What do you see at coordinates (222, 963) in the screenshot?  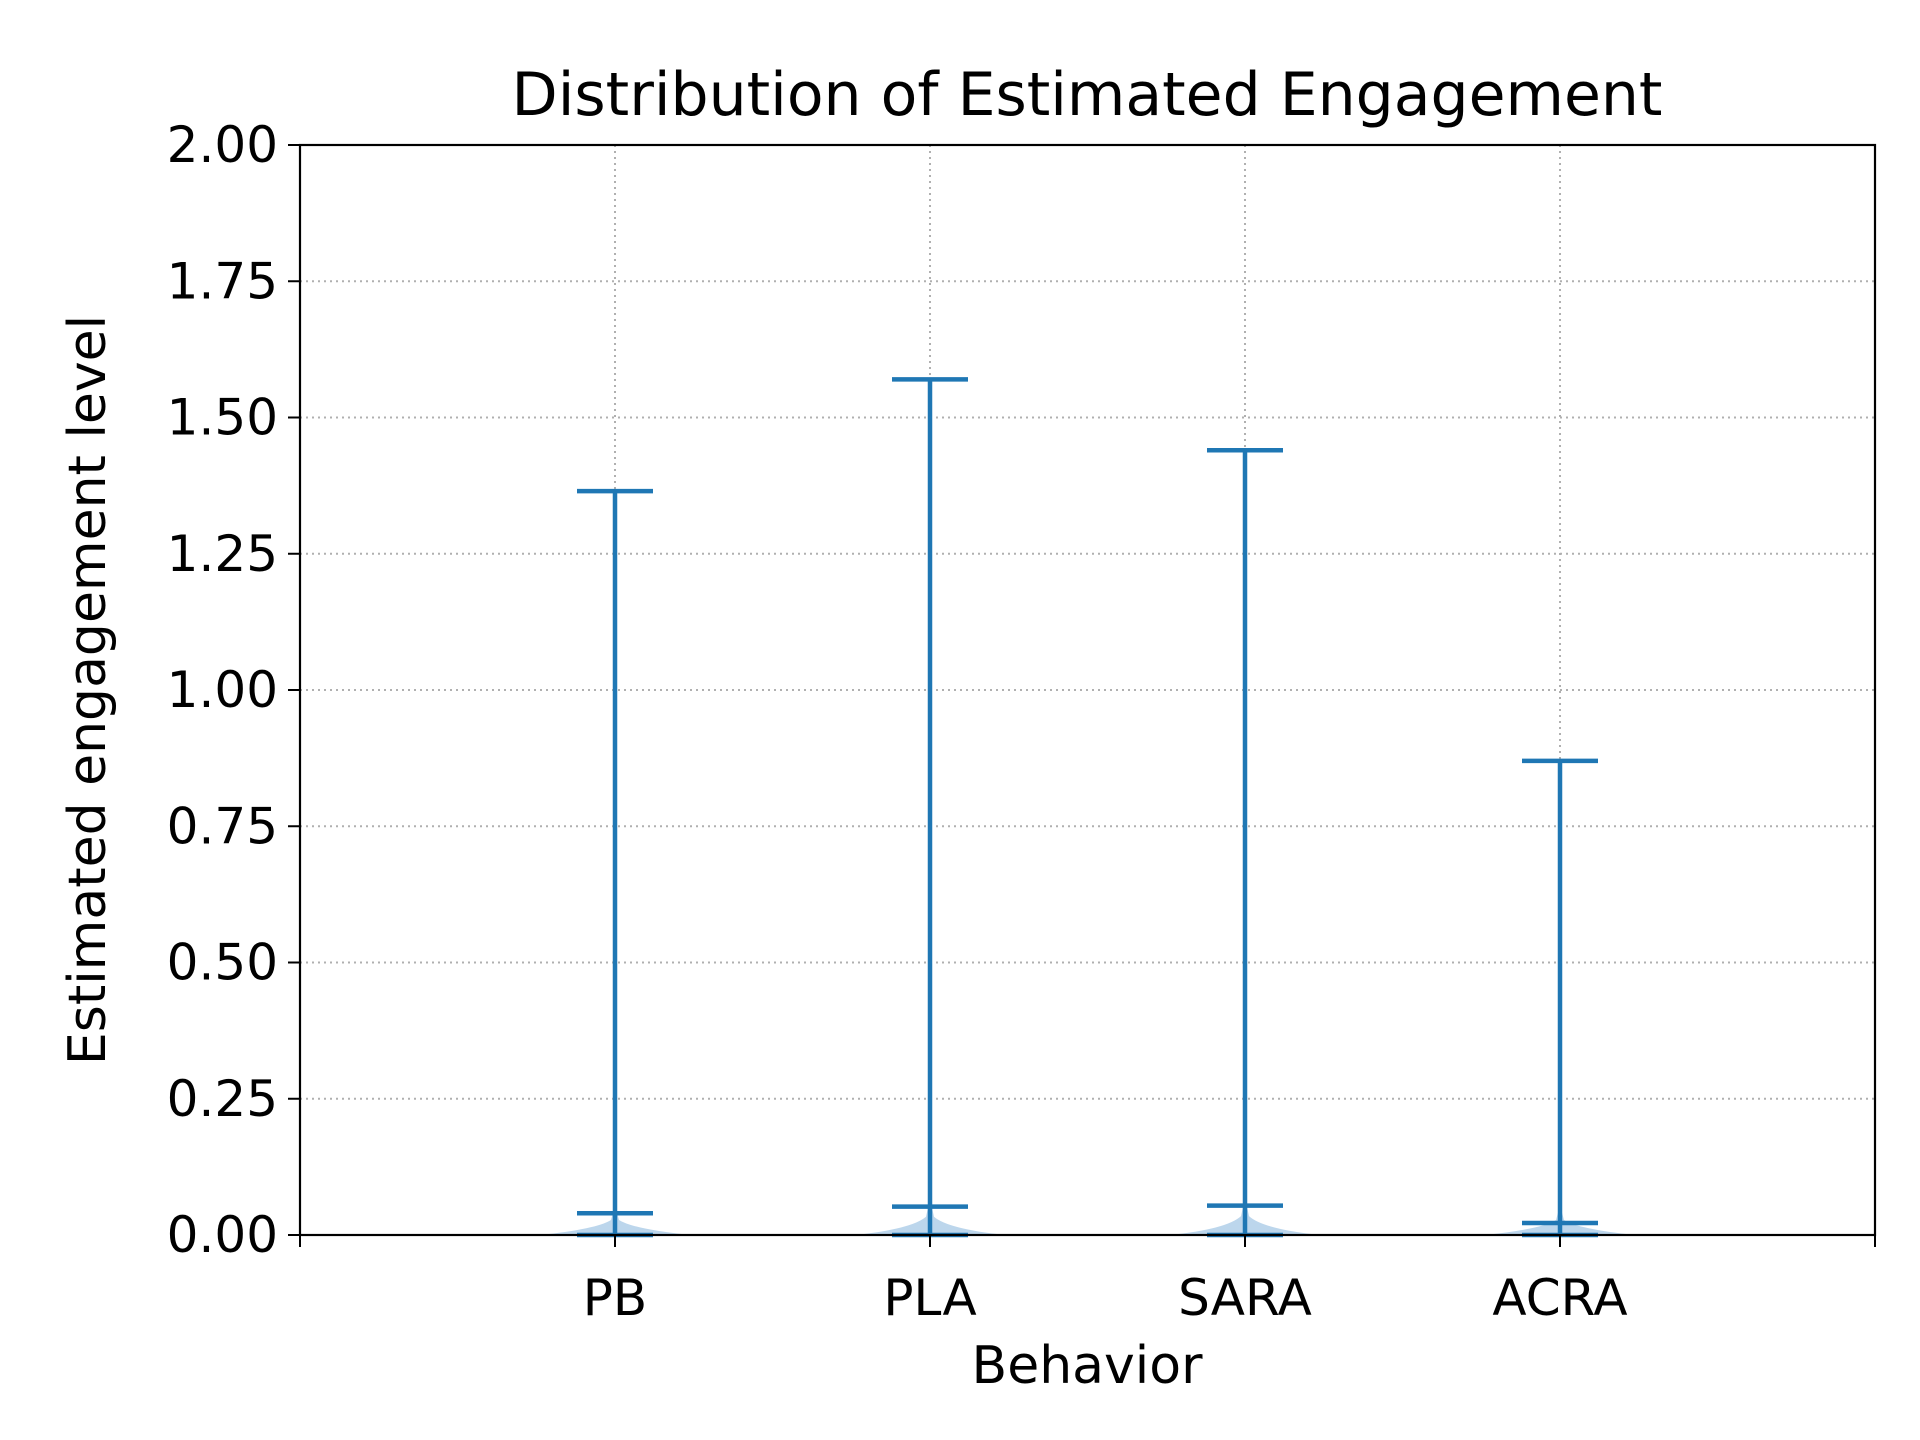 I see `y-tick-label: 0.50` at bounding box center [222, 963].